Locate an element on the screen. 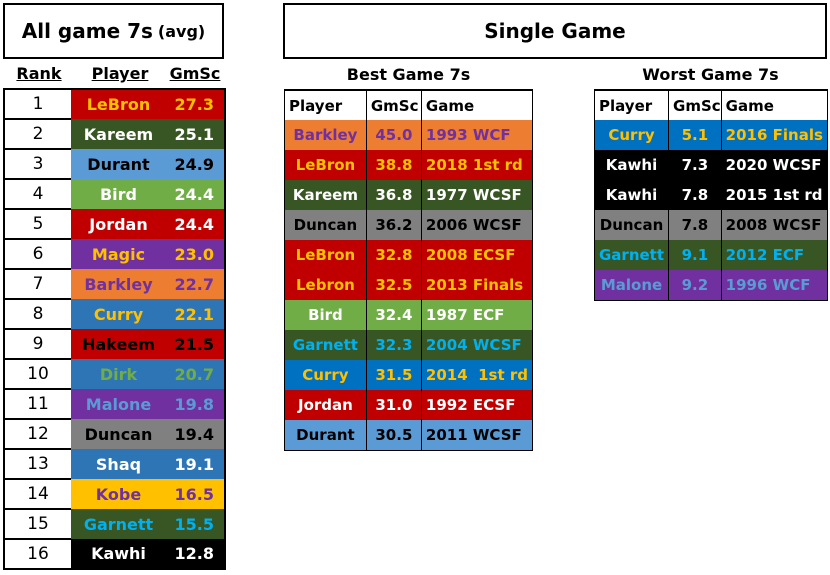 The height and width of the screenshot is (575, 830). gmsc-cell: 23.0 is located at coordinates (195, 254).